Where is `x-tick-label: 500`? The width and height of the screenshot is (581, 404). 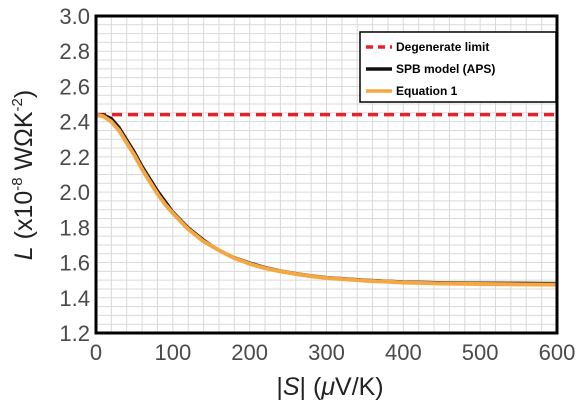
x-tick-label: 500 is located at coordinates (480, 352).